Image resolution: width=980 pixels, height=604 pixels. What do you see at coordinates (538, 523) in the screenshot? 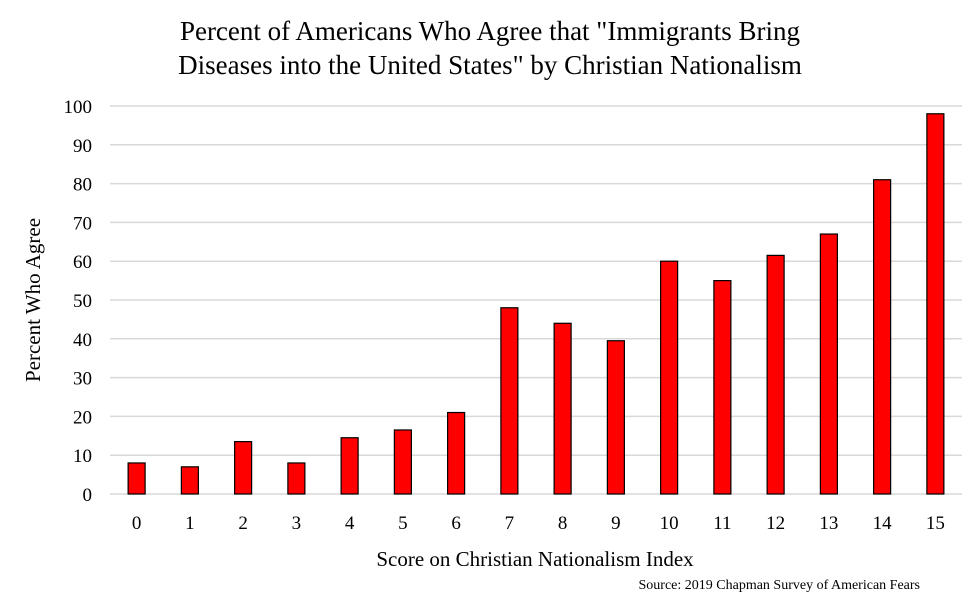
I see `x-tick-labels: 0 1 2 3 4 5 6 7 8 9 10 11 12 13 14 15` at bounding box center [538, 523].